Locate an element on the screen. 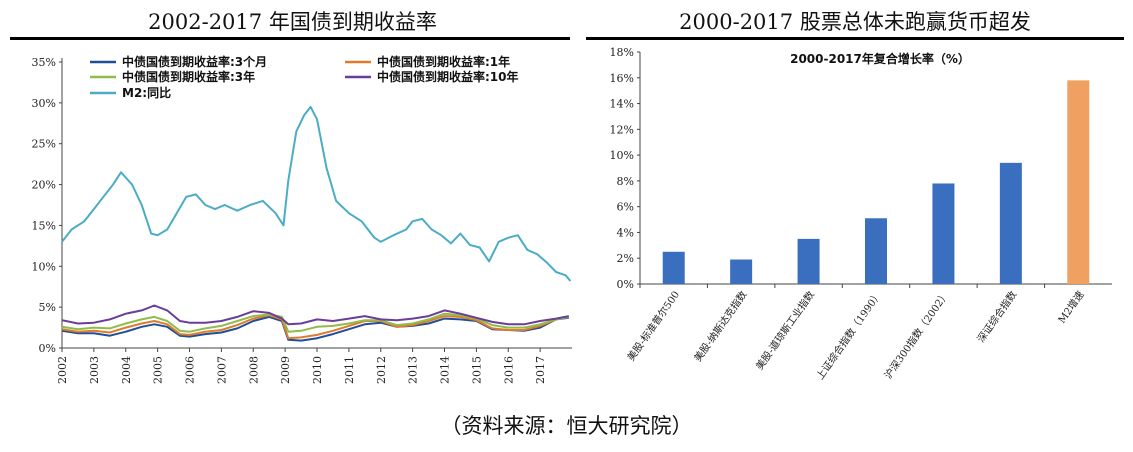 This screenshot has height=452, width=1133. legend-label-y3: 中债国债到期收益率:3年 is located at coordinates (188, 76).